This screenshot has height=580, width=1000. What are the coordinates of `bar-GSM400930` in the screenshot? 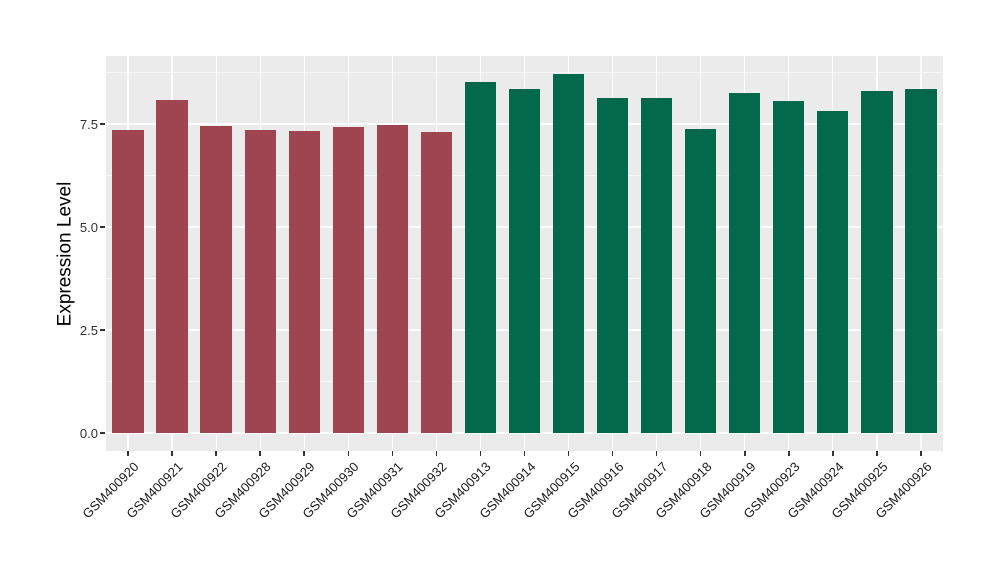 It's located at (348, 280).